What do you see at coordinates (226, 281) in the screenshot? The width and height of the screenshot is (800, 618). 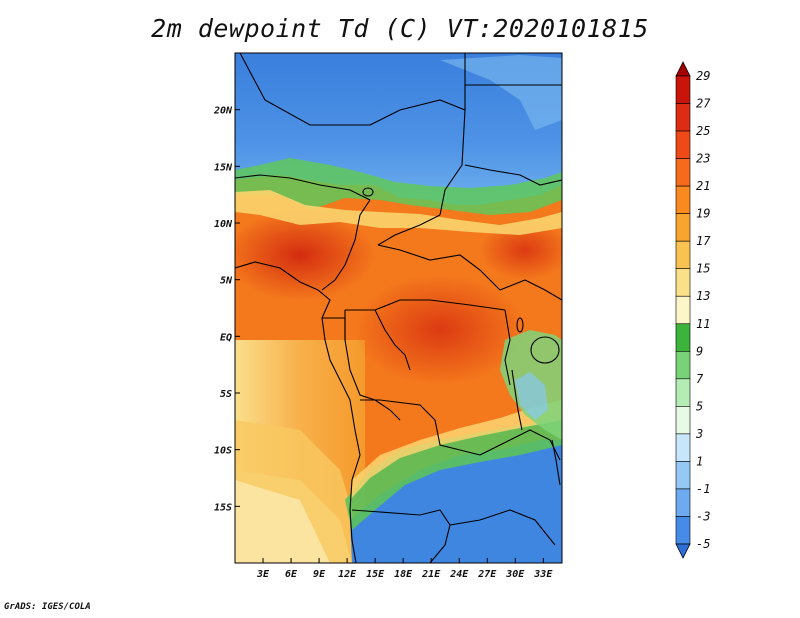 I see `lat-tick-label: 5N` at bounding box center [226, 281].